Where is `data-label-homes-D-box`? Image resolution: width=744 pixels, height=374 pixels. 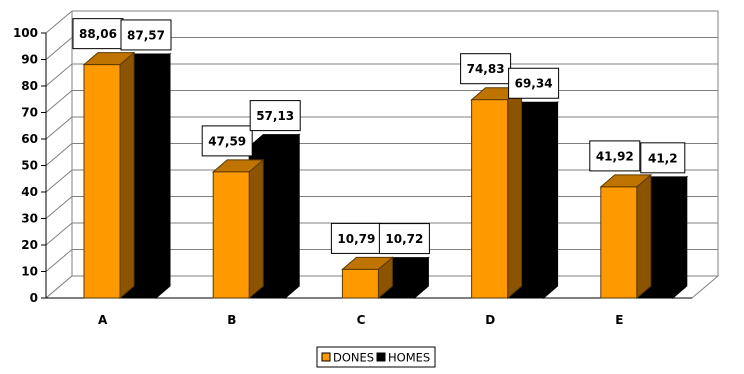 data-label-homes-D-box is located at coordinates (534, 83).